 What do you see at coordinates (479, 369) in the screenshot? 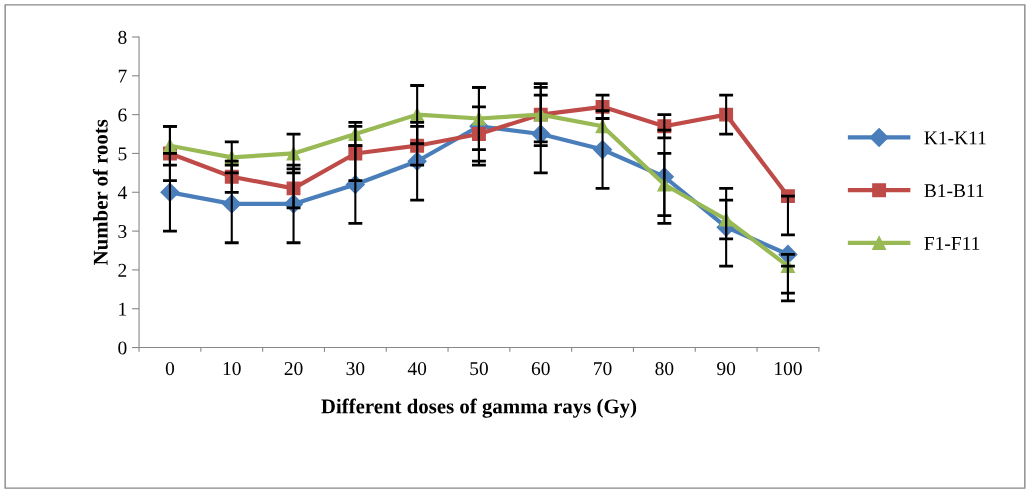
I see `x-tick-label: 50` at bounding box center [479, 369].